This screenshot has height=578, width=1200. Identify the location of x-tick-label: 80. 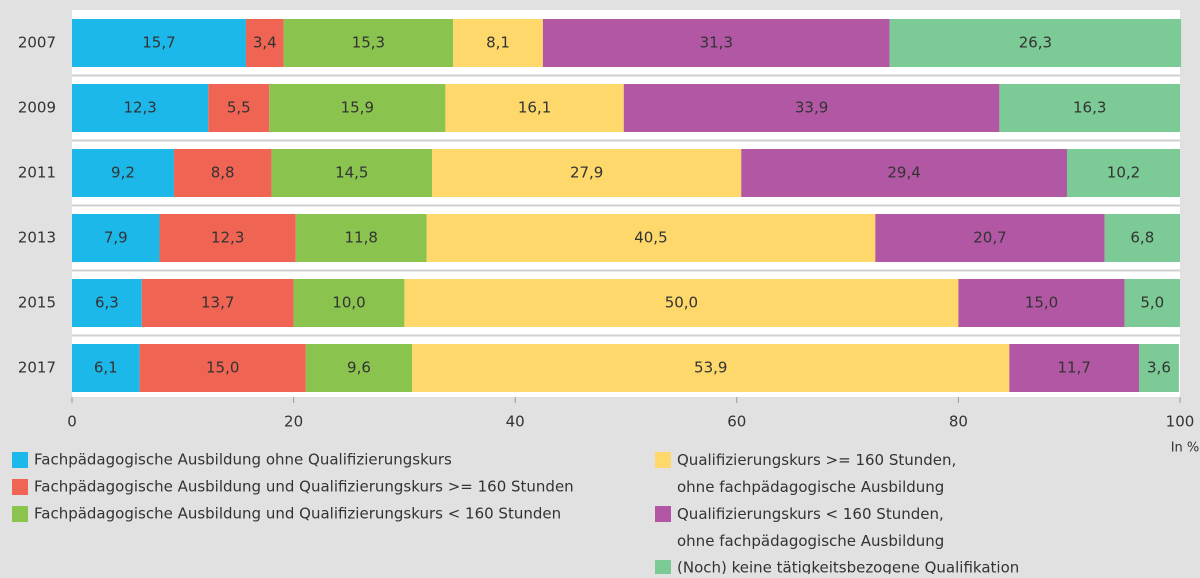
(958, 422).